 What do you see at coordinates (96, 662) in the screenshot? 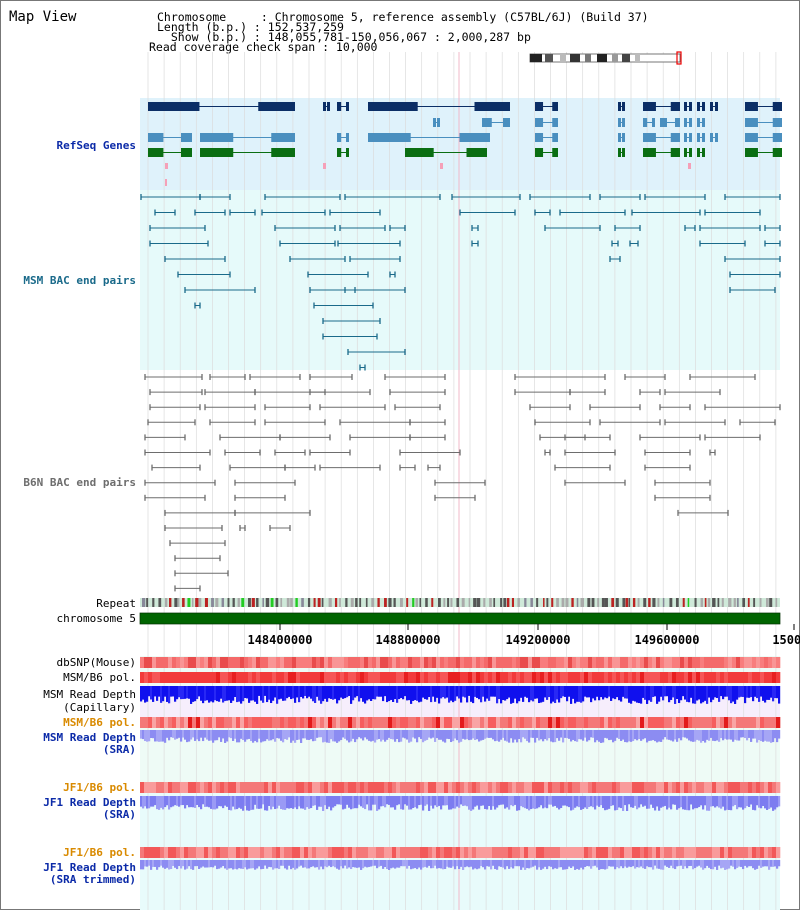
I see `track-label-dbsnp: dbSNP(Mouse)` at bounding box center [96, 662].